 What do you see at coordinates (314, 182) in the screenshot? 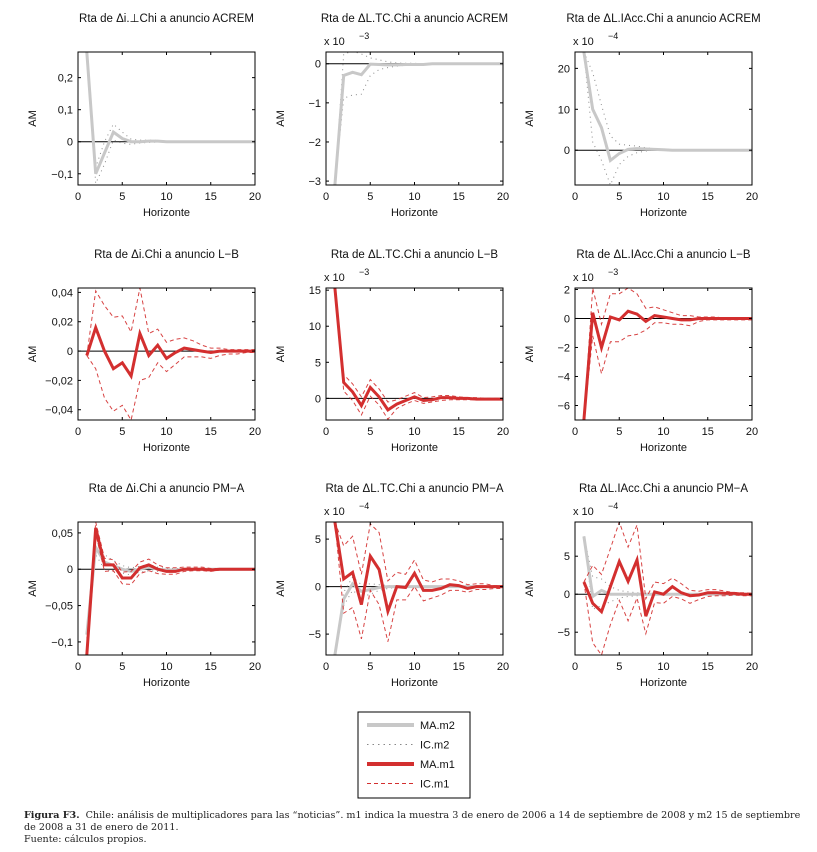
I see `y-tick-label: −3` at bounding box center [314, 182].